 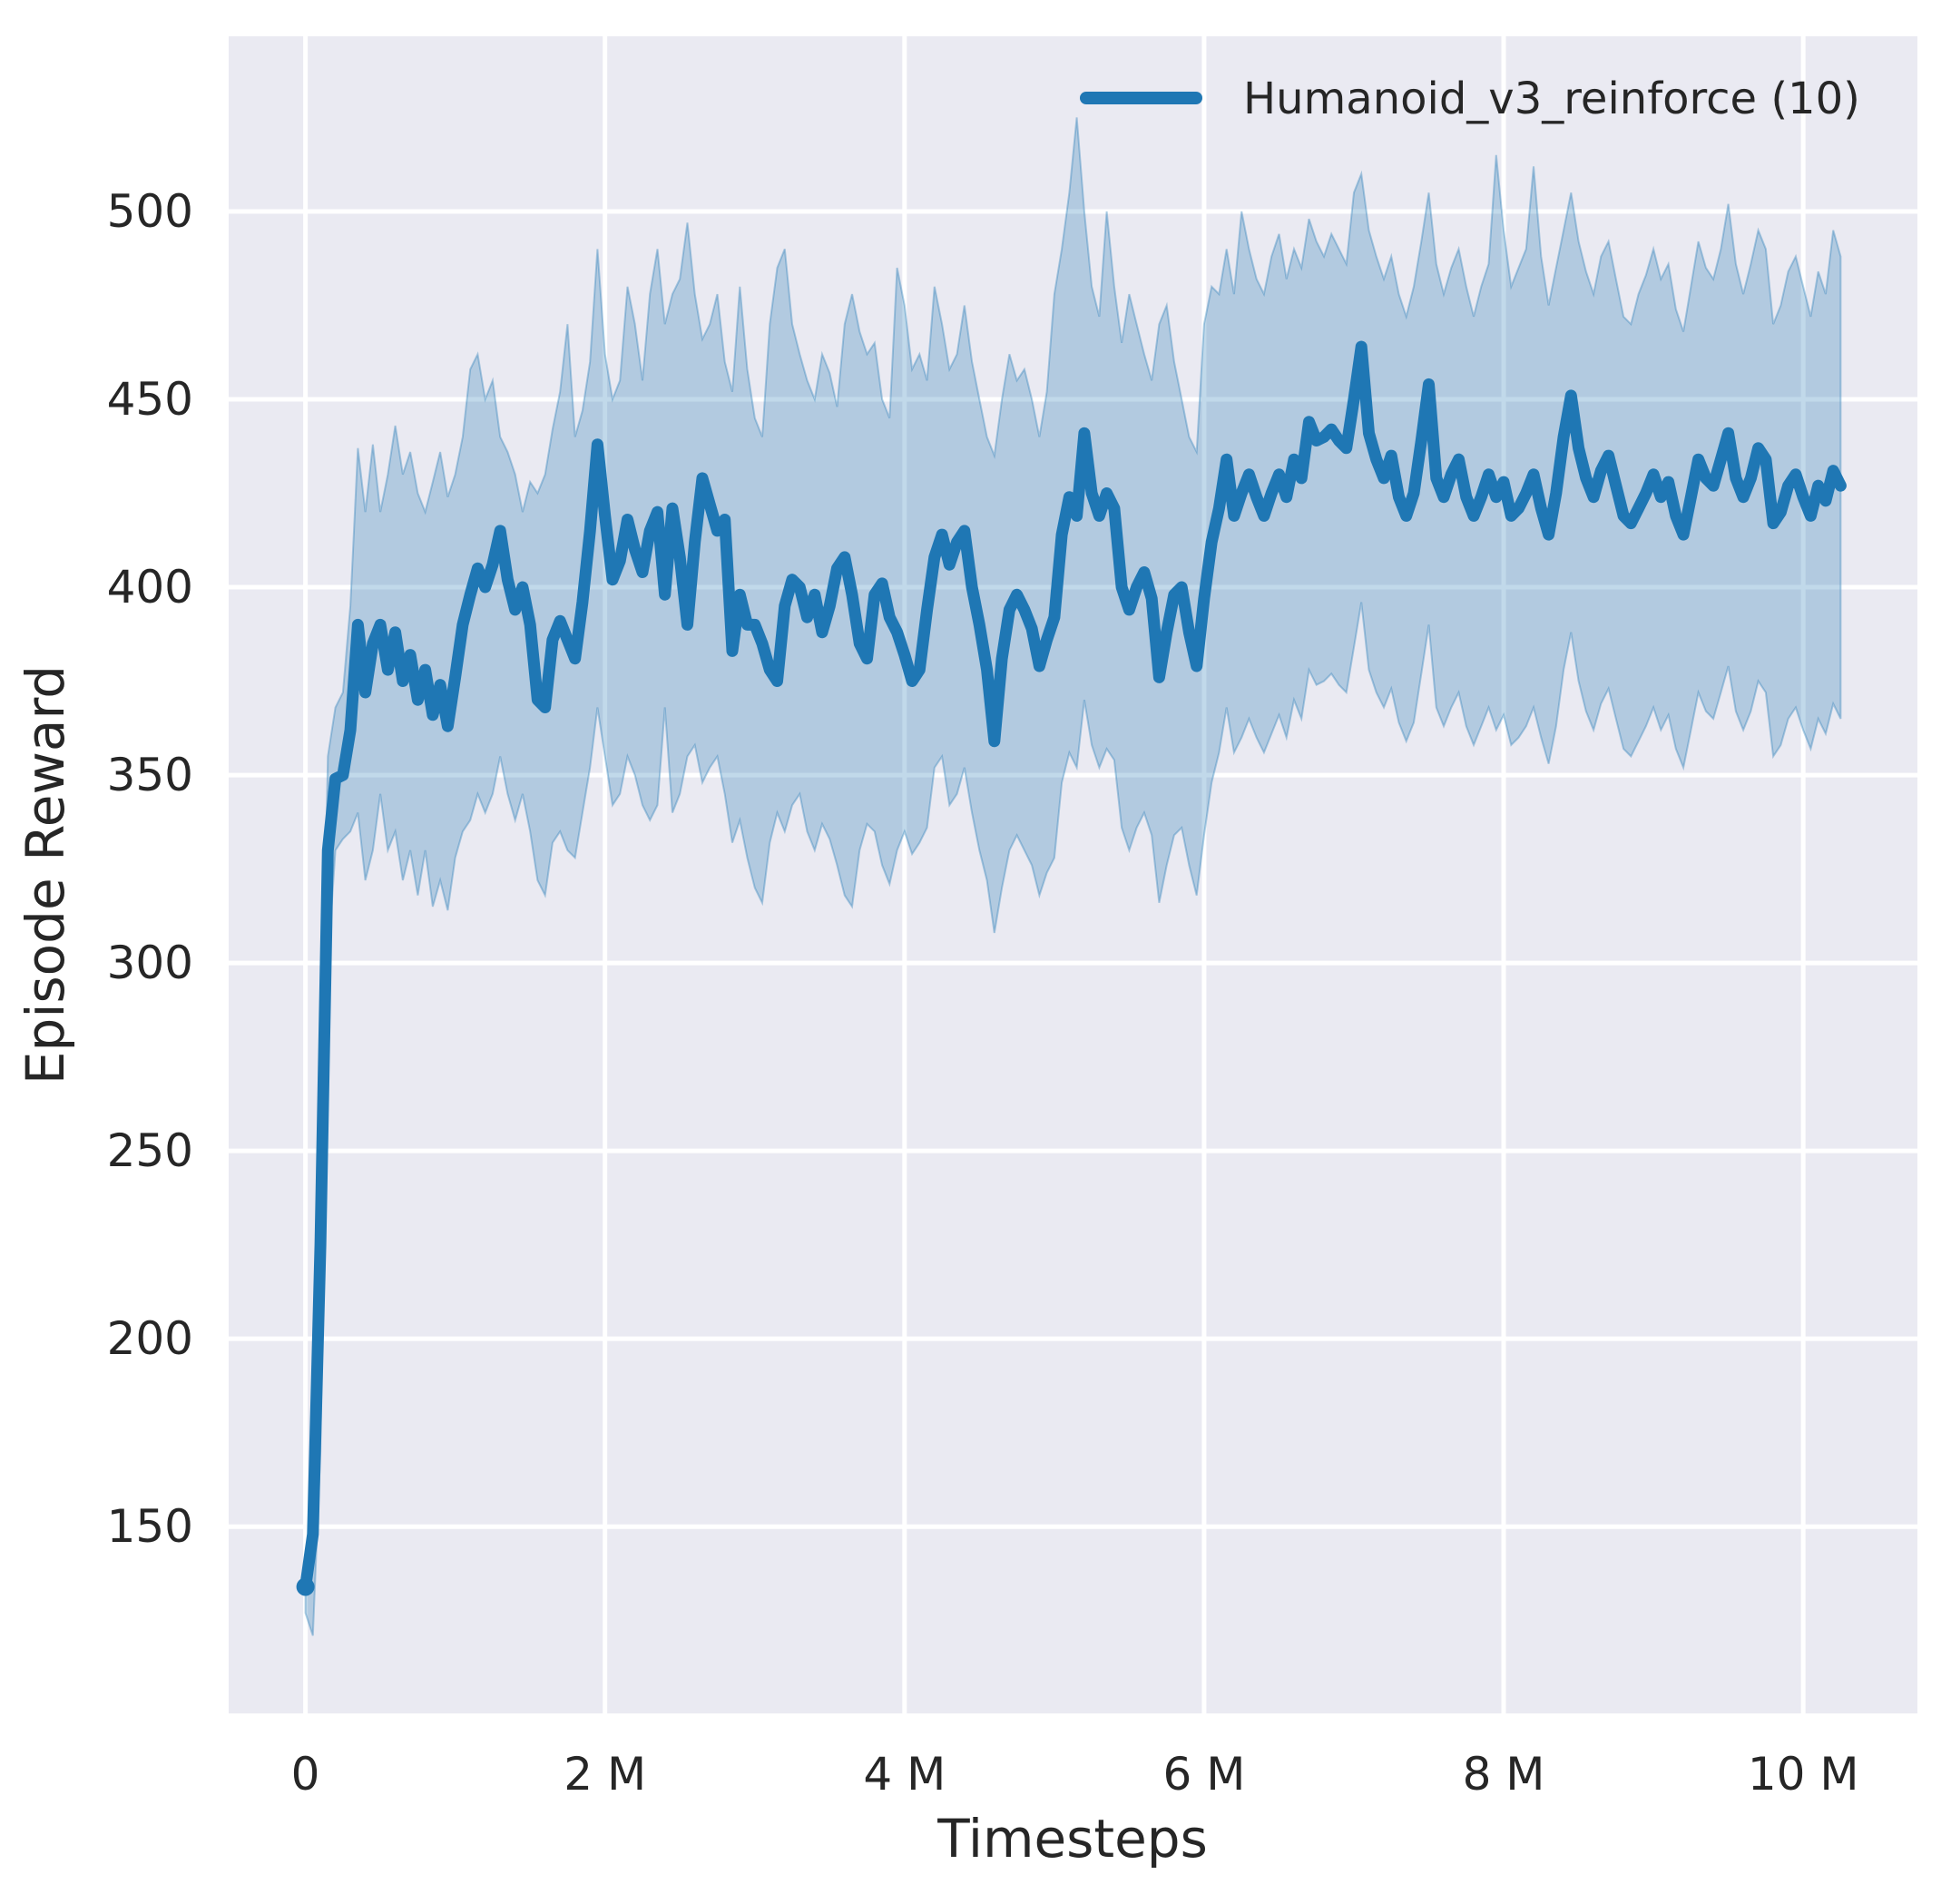 I want to click on y-tick-label: 300, so click(x=150, y=963).